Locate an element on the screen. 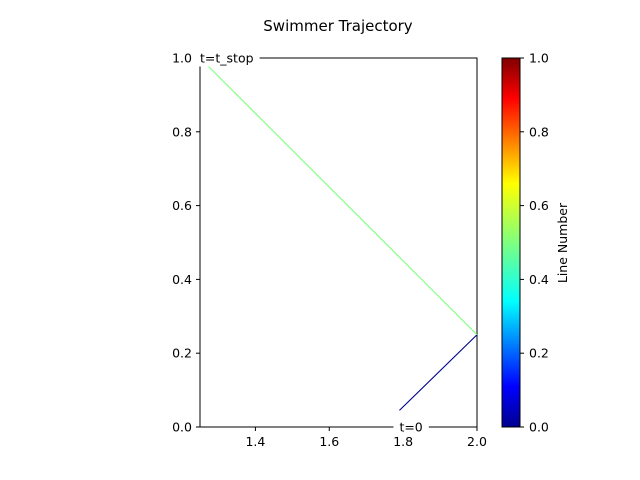 Image resolution: width=640 pixels, height=480 pixels. x-tick-label: 1.6 is located at coordinates (329, 441).